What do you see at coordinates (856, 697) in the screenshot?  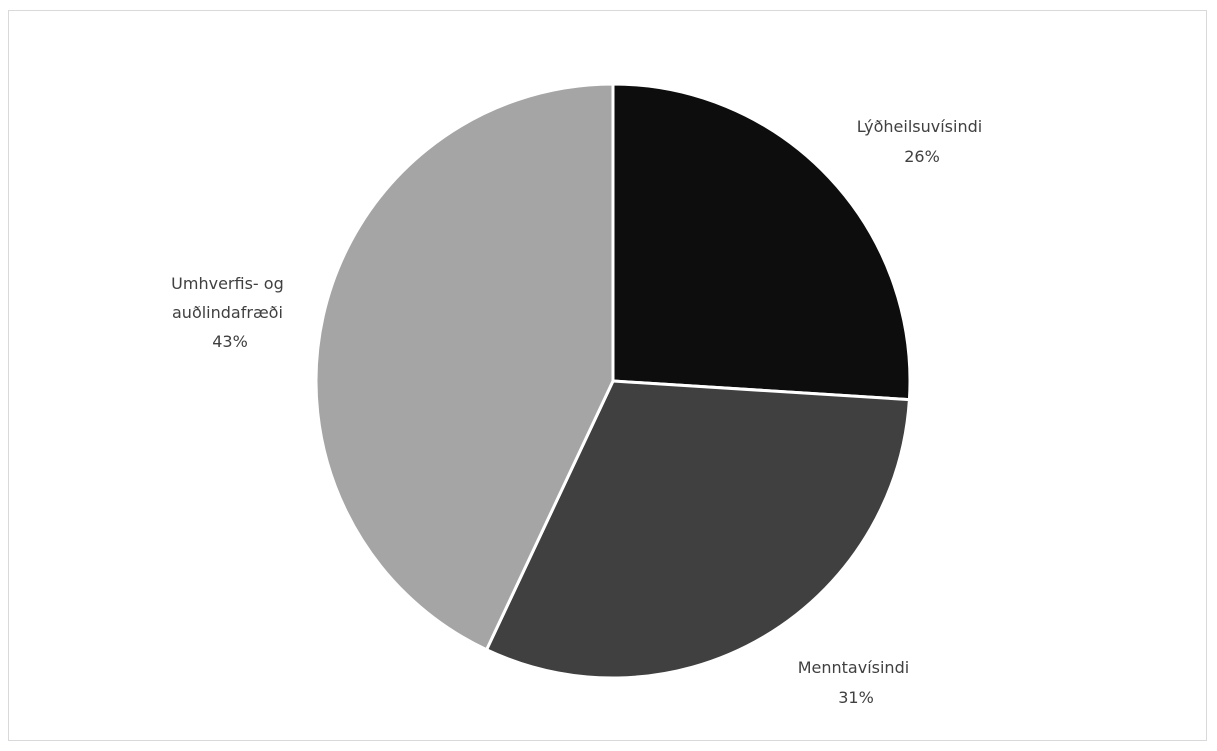 I see `slice-label-menntavisindi-value: 31%` at bounding box center [856, 697].